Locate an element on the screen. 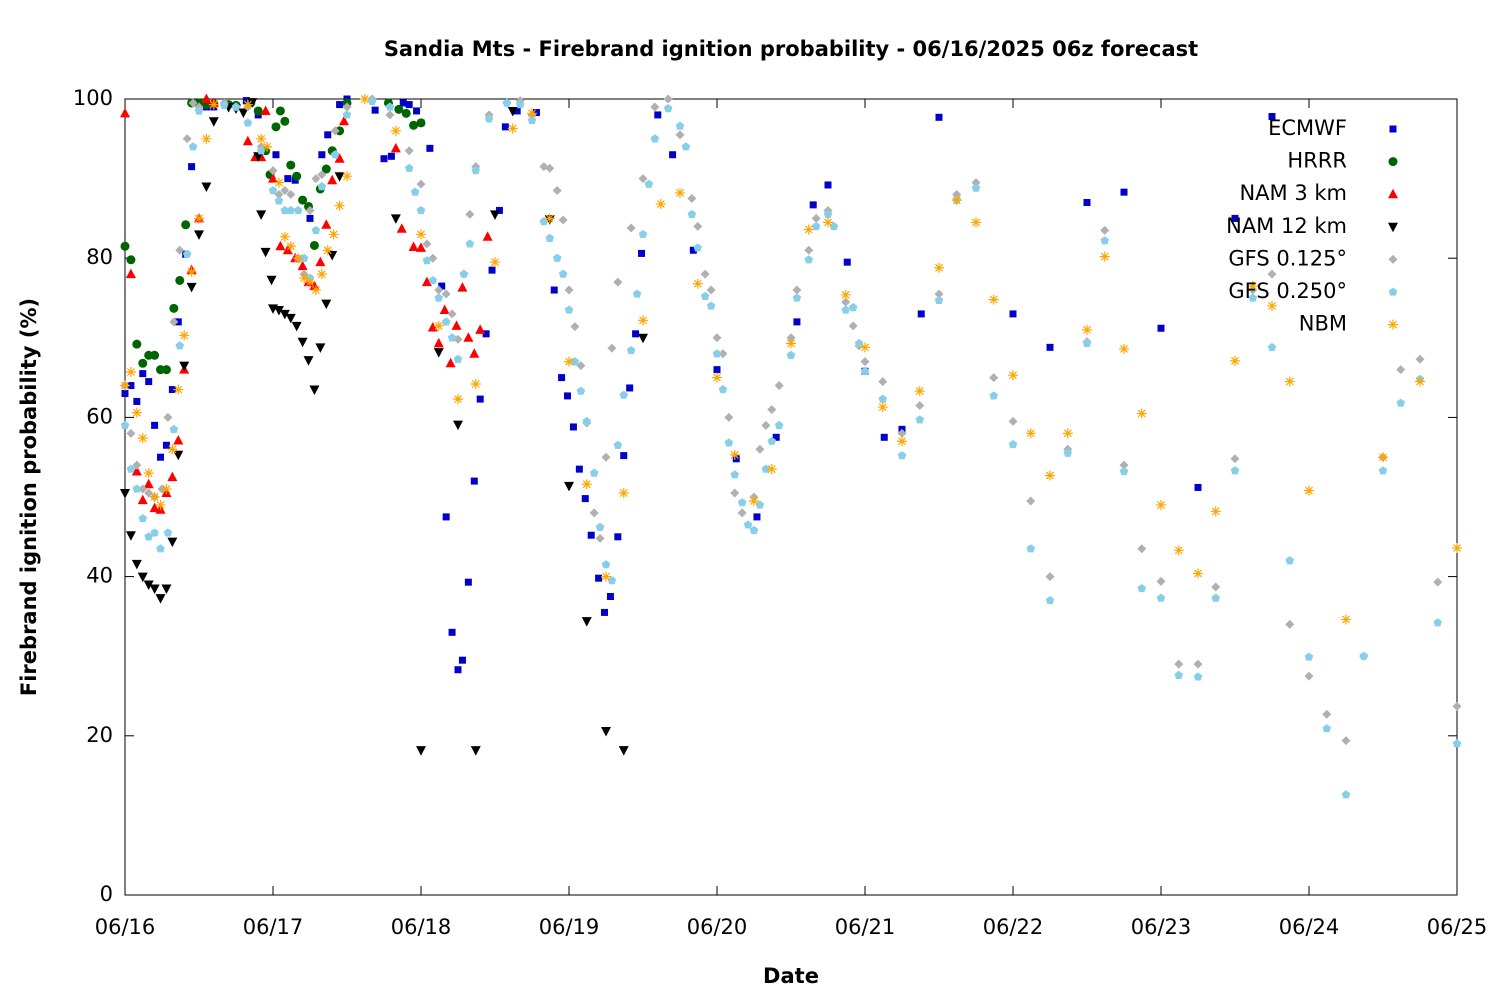  x-tick-label: 06/22 is located at coordinates (1013, 927).